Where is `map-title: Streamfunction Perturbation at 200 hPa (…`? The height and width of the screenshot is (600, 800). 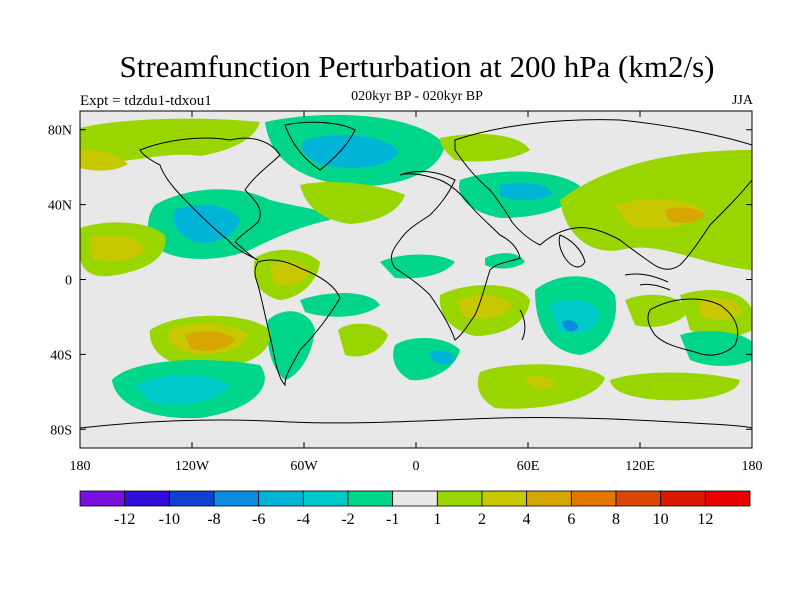
map-title: Streamfunction Perturbation at 200 hPa (… is located at coordinates (417, 66).